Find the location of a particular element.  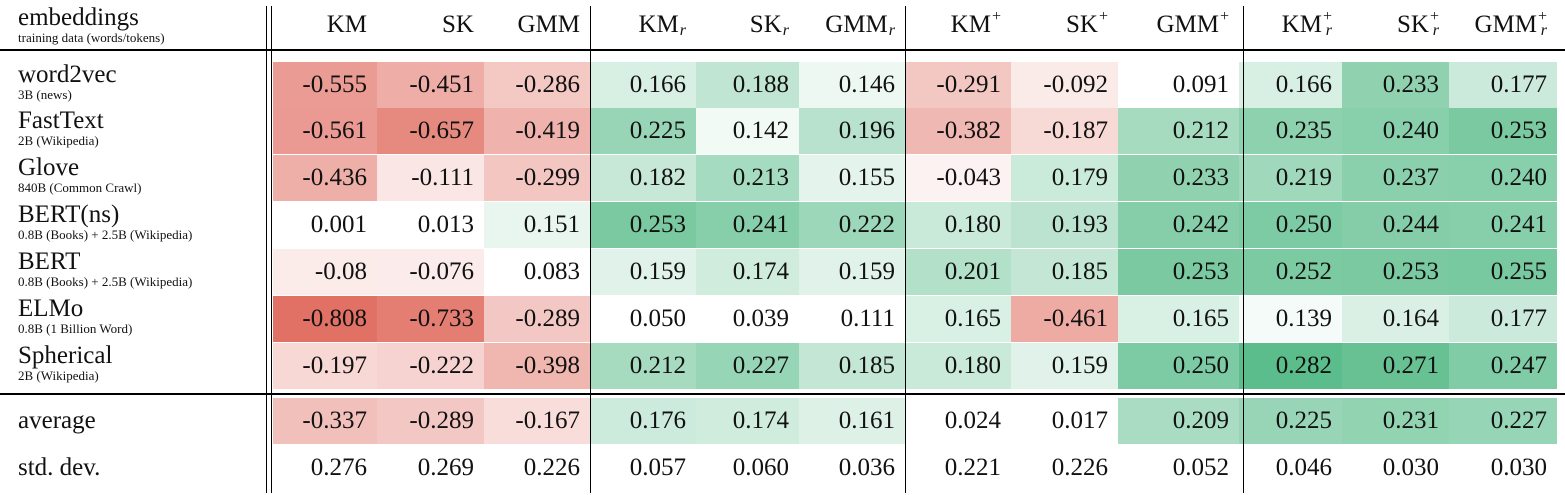

table-cell: 0.146 is located at coordinates (852, 85).